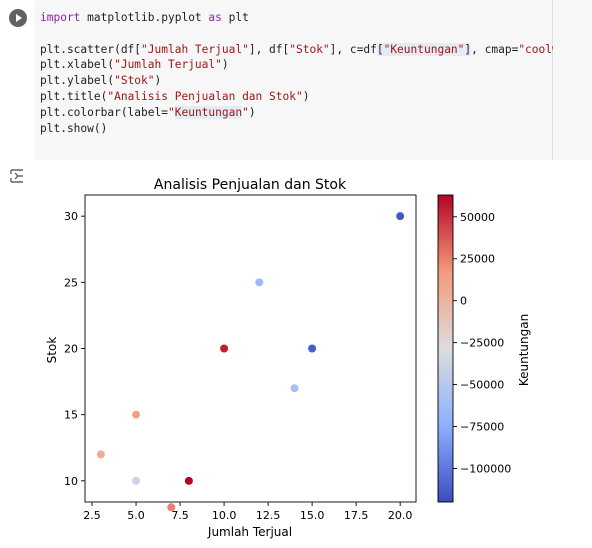  What do you see at coordinates (572, 80) in the screenshot?
I see `code-cell-gutter` at bounding box center [572, 80].